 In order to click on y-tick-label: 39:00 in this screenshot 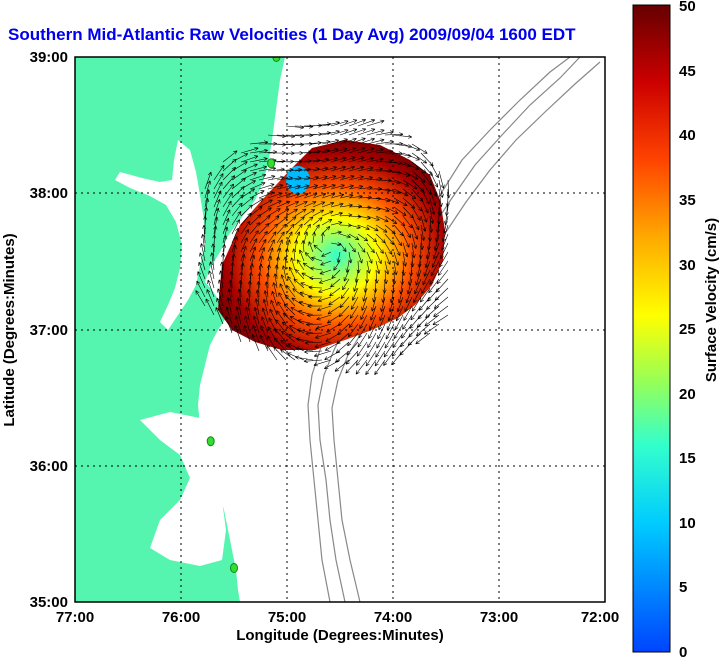, I will do `click(49, 57)`.